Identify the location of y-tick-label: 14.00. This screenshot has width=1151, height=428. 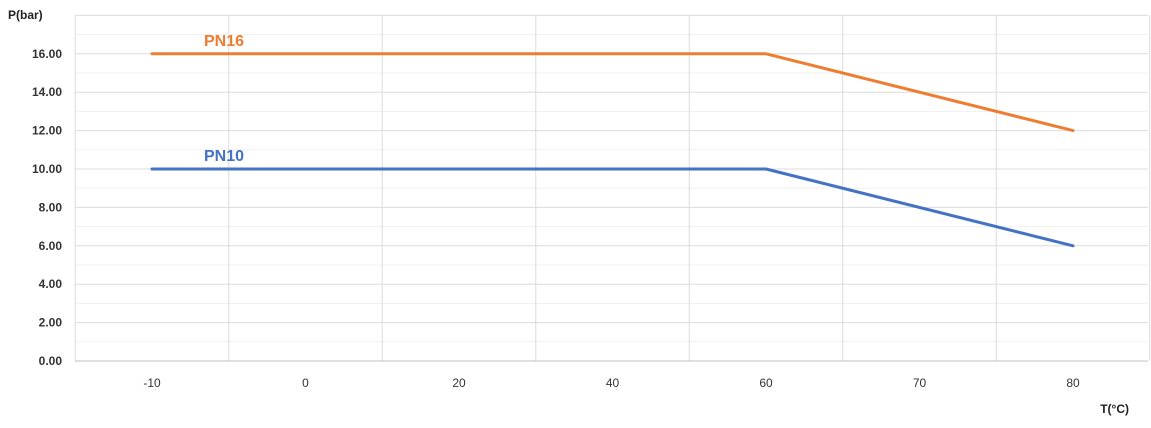
(47, 92).